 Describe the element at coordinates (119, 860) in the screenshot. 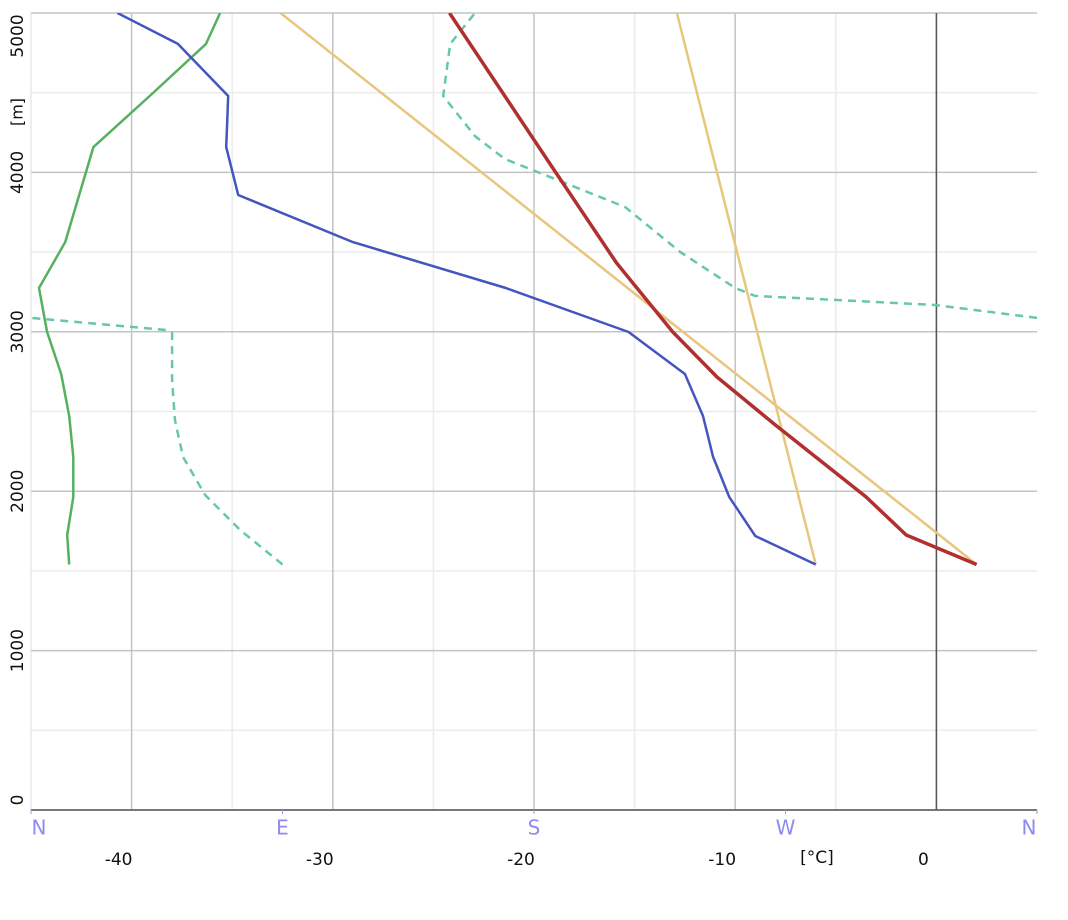

I see `x-tick-label: -40` at that location.